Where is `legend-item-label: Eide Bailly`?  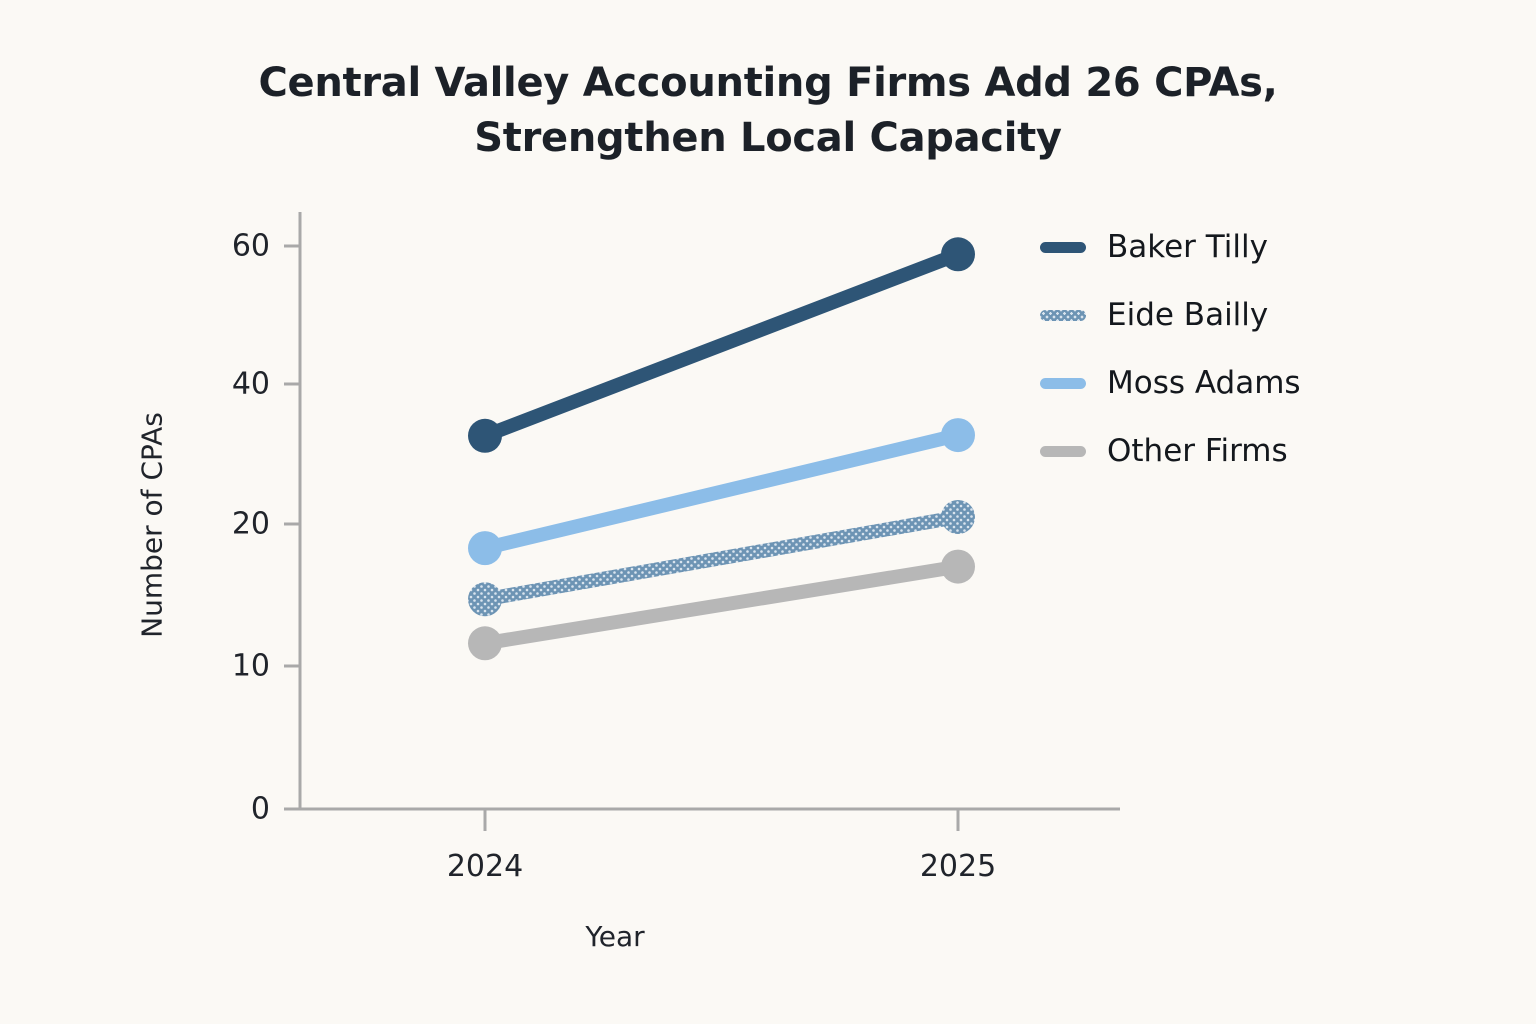
legend-item-label: Eide Bailly is located at coordinates (1188, 314).